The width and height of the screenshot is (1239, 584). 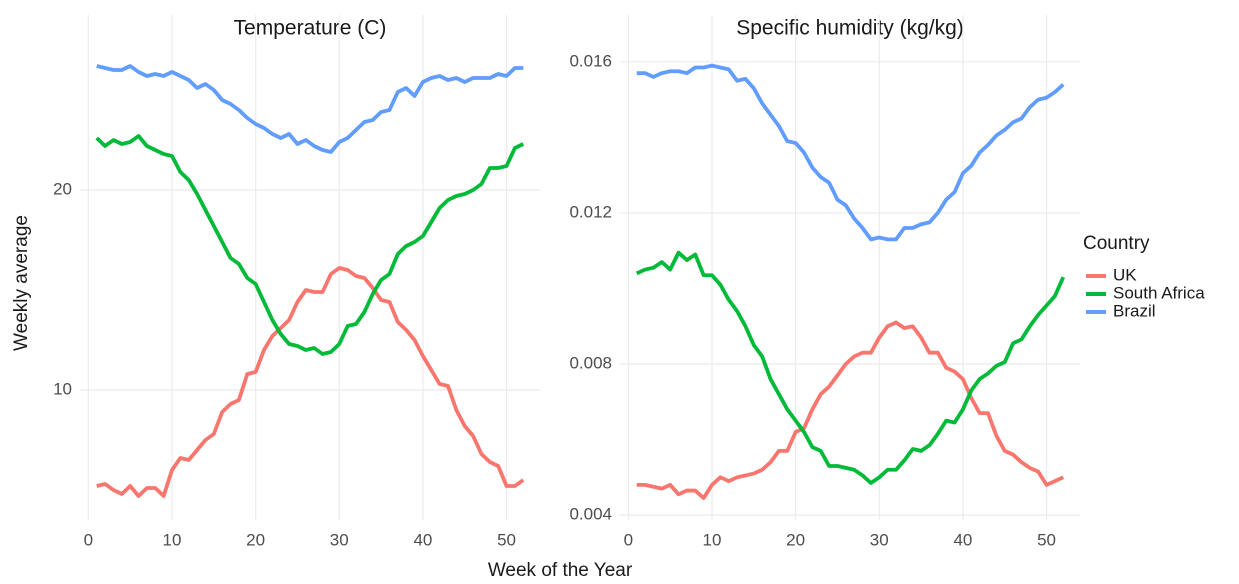 I want to click on legend-title: Country, so click(x=1116, y=243).